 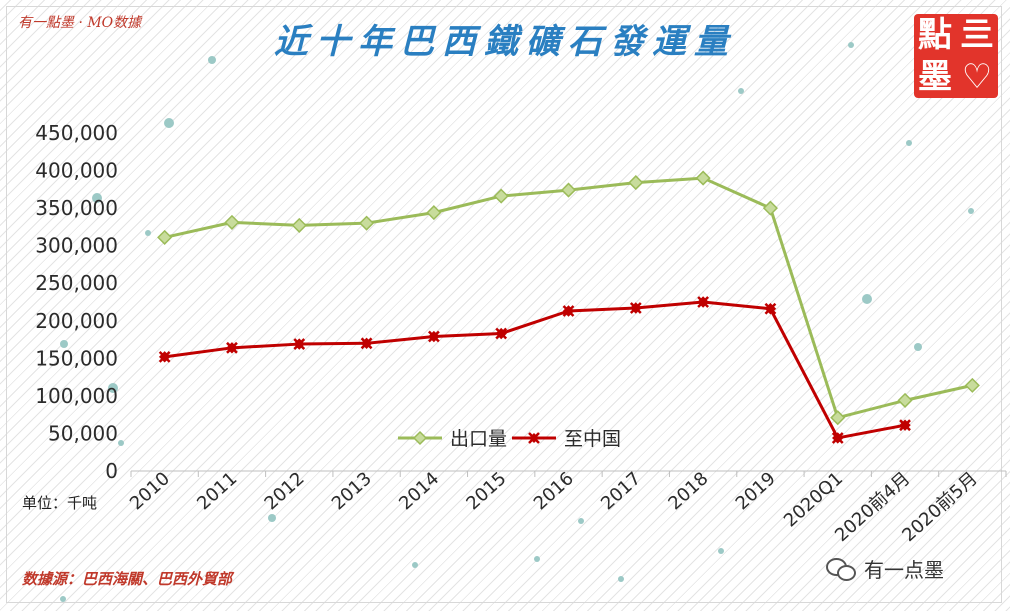 I want to click on seal-char-3: 墨, so click(x=935, y=77).